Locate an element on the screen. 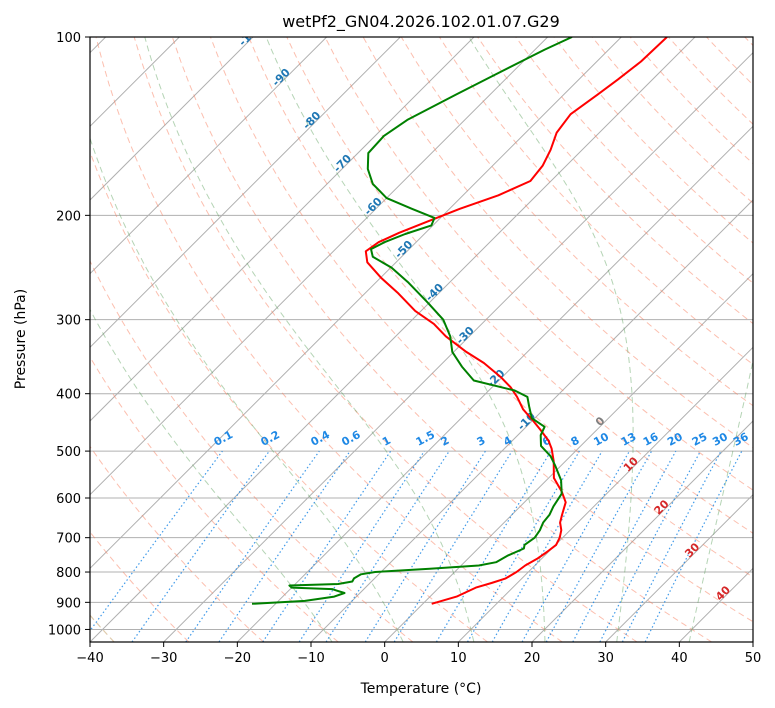  x-tick-label: 50 is located at coordinates (753, 658).